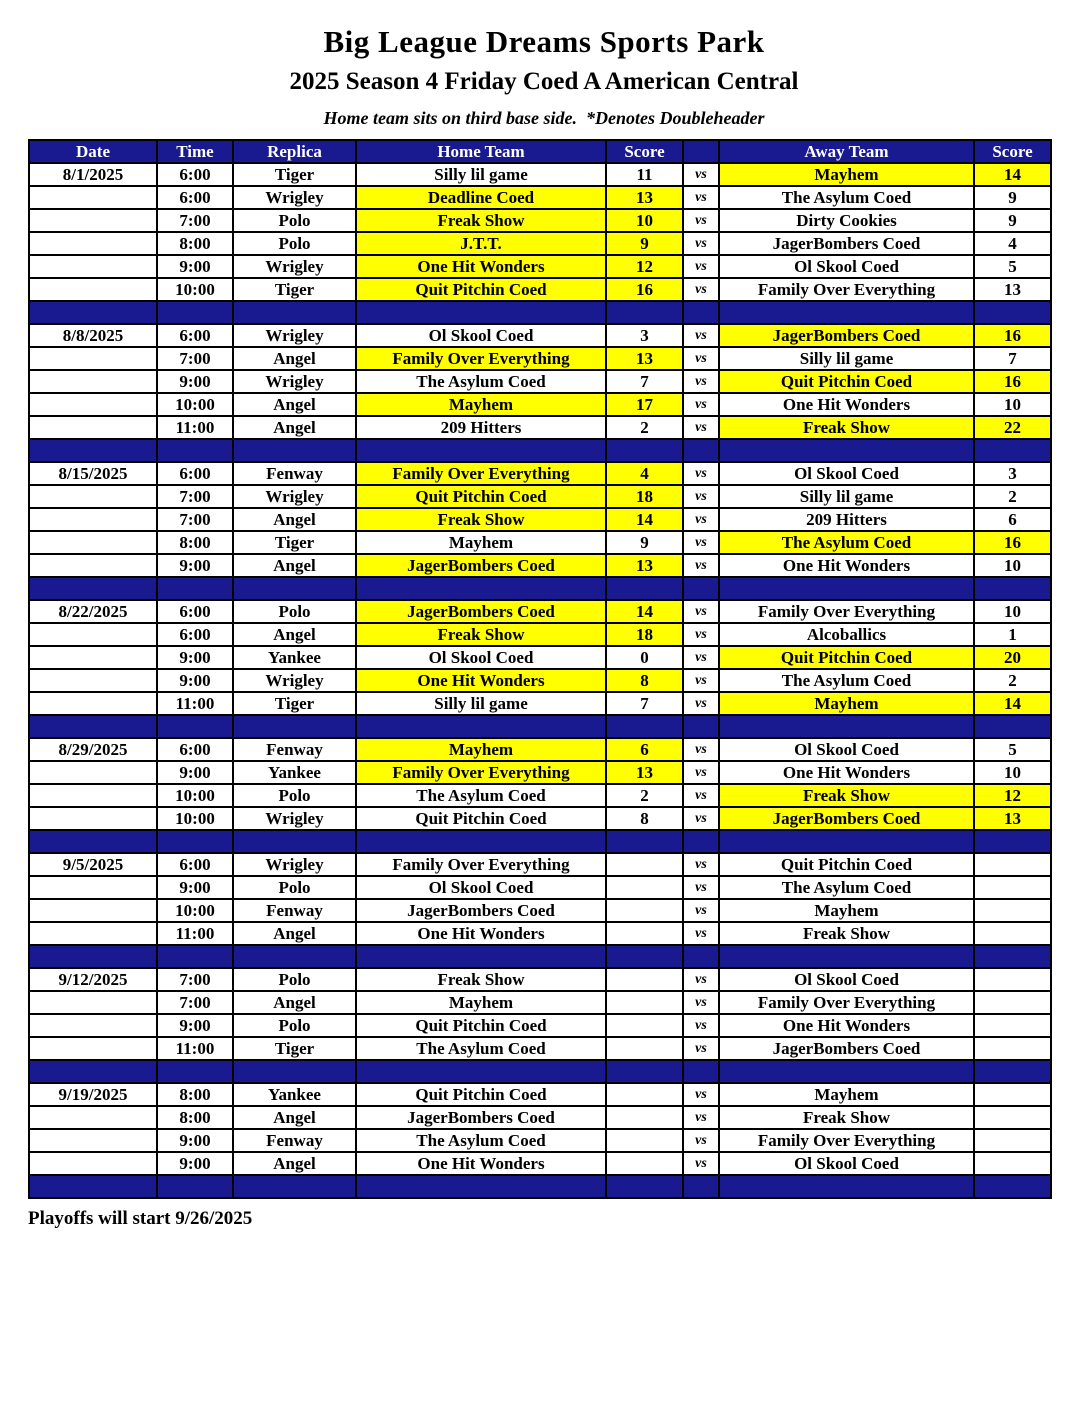 Image resolution: width=1088 pixels, height=1408 pixels. What do you see at coordinates (481, 427) in the screenshot?
I see `home-team-cell: 209 Hitters` at bounding box center [481, 427].